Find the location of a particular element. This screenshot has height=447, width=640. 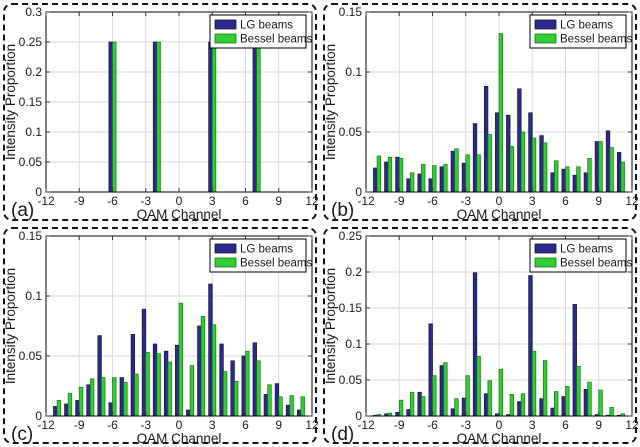

bar-bessel-ch9 is located at coordinates (280, 406).